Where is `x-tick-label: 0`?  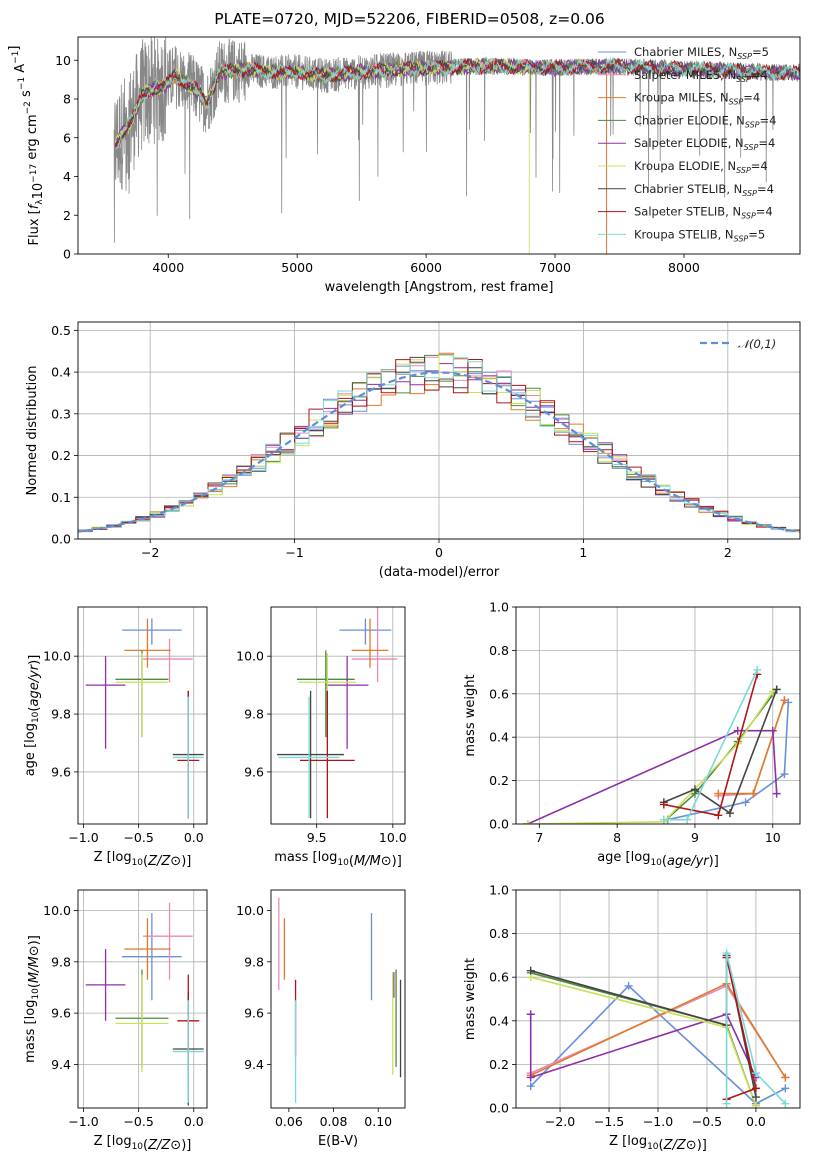 x-tick-label: 0 is located at coordinates (439, 552).